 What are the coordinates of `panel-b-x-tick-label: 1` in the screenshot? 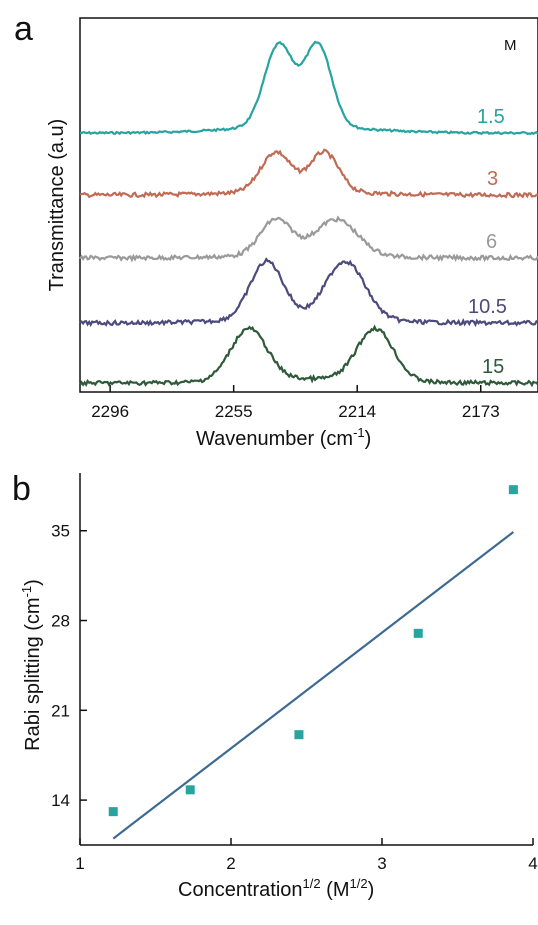 It's located at (79, 863).